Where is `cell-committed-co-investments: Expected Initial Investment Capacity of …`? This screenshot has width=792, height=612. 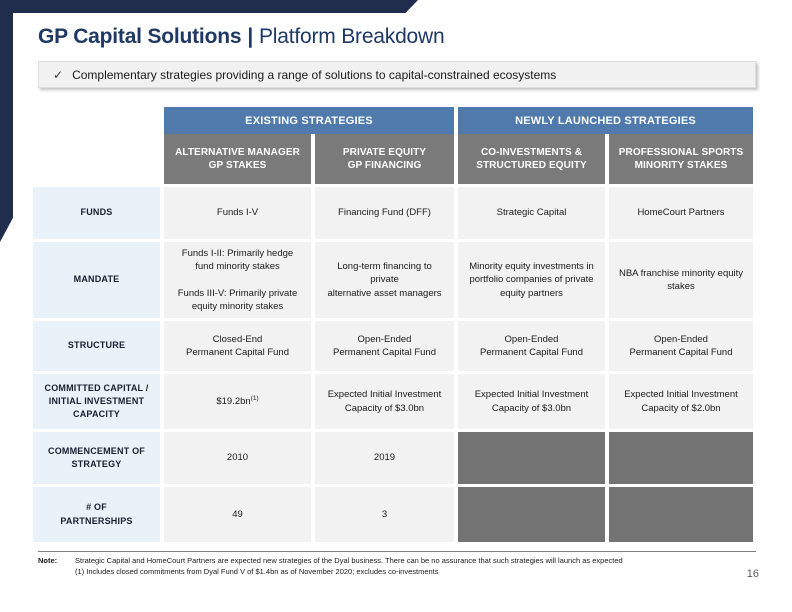 cell-committed-co-investments: Expected Initial Investment Capacity of … is located at coordinates (531, 401).